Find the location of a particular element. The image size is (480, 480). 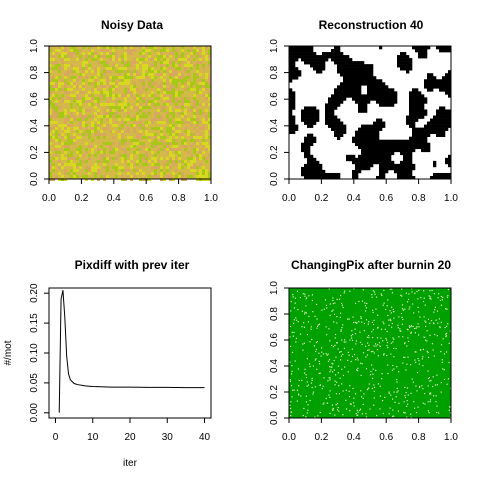

pixdiff-y-label: #/mot is located at coordinates (8, 352).